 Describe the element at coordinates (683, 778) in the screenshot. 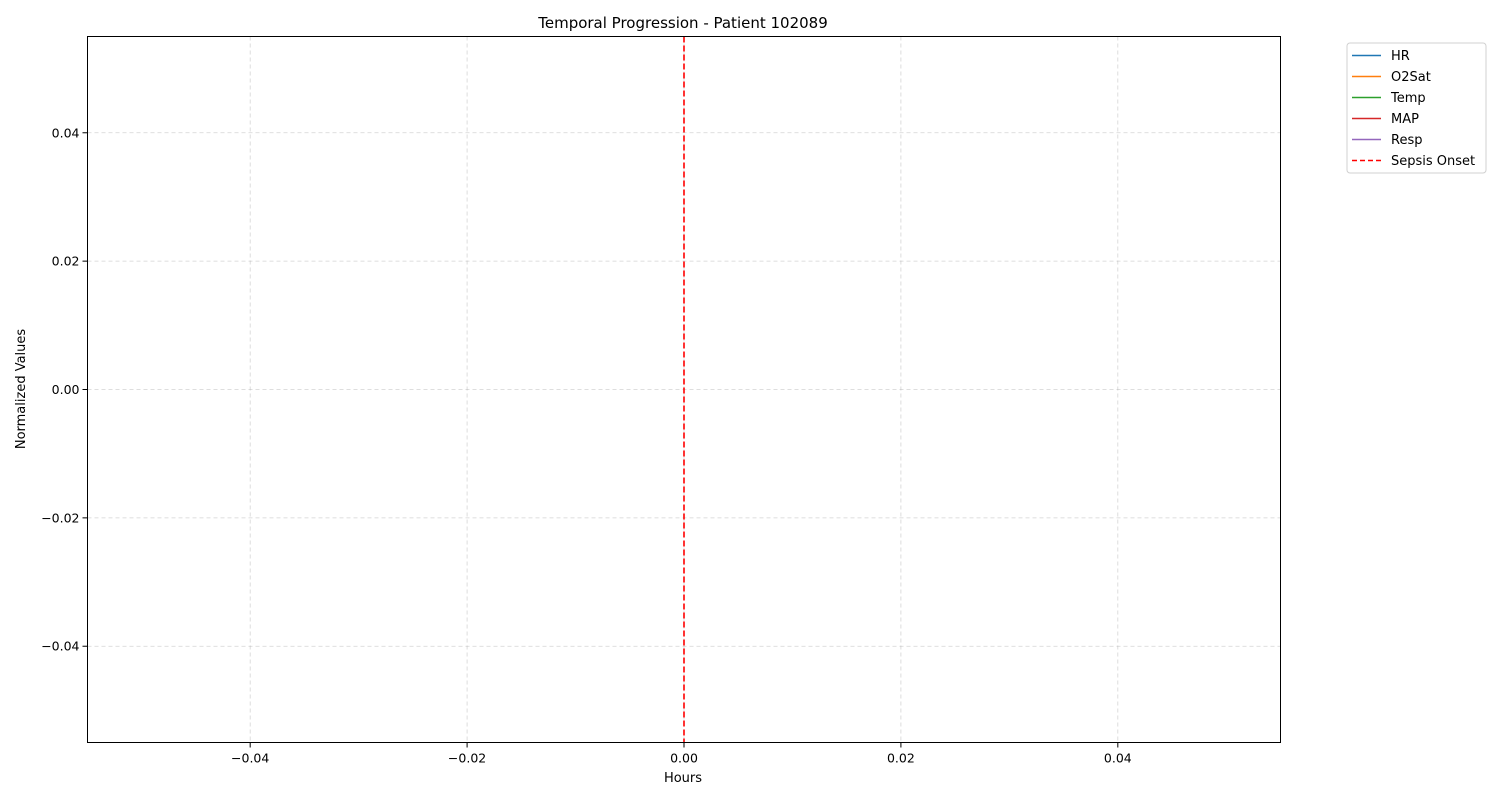

I see `x-axis-label: Hours` at that location.